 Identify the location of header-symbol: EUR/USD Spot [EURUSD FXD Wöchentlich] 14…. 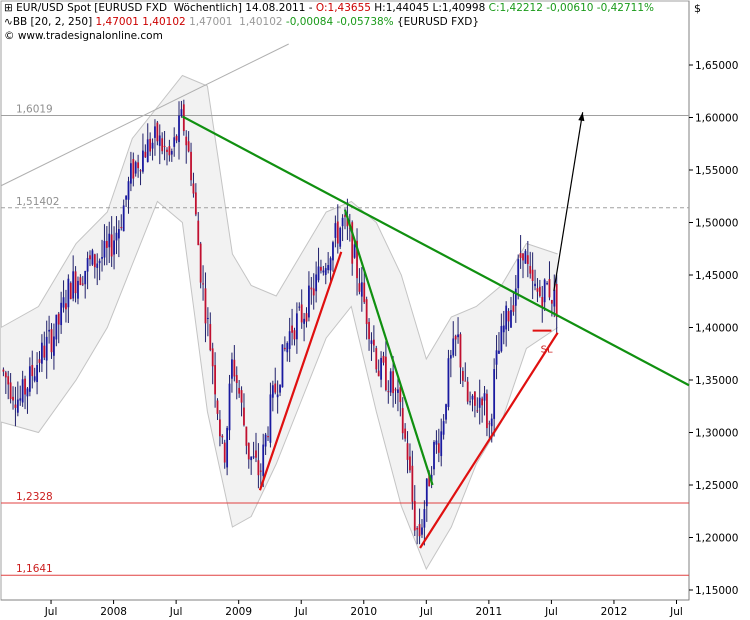
(166, 8).